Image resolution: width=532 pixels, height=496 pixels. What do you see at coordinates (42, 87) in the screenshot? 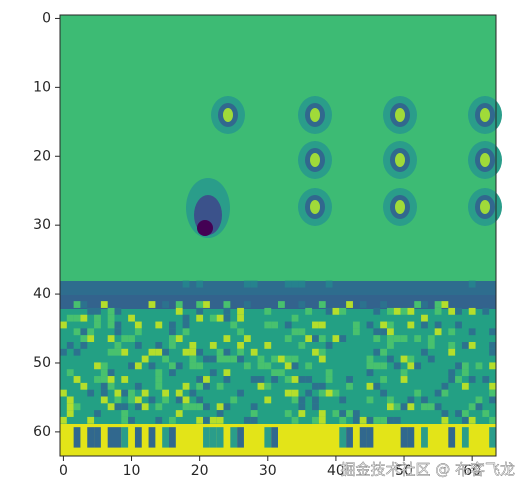
I see `y-tick-label: 10` at bounding box center [42, 87].